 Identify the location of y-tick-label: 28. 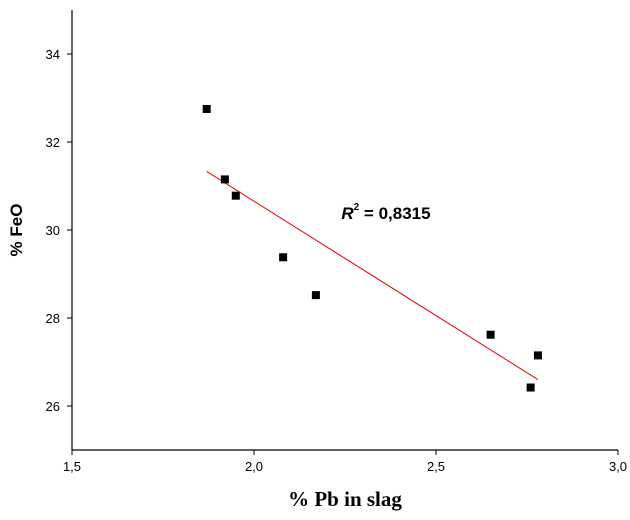
(53, 318).